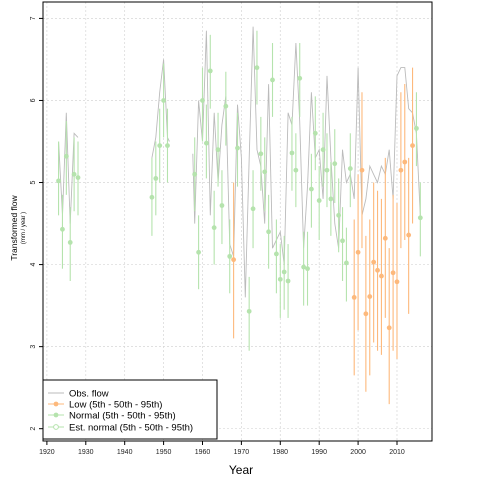 This screenshot has width=480, height=480. What do you see at coordinates (33, 18) in the screenshot?
I see `y-tick-label-5: 7` at bounding box center [33, 18].